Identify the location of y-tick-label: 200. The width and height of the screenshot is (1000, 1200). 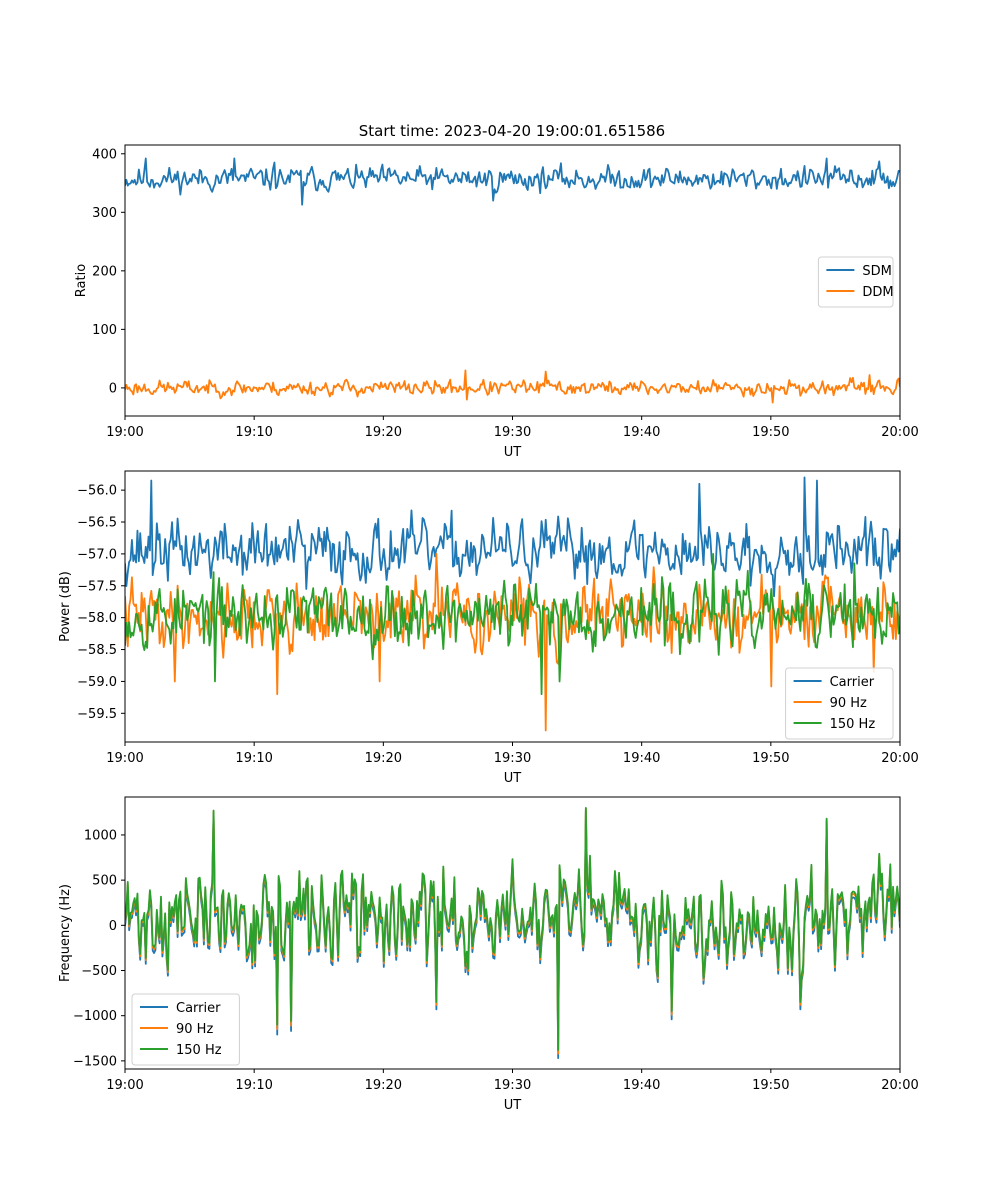
(104, 271).